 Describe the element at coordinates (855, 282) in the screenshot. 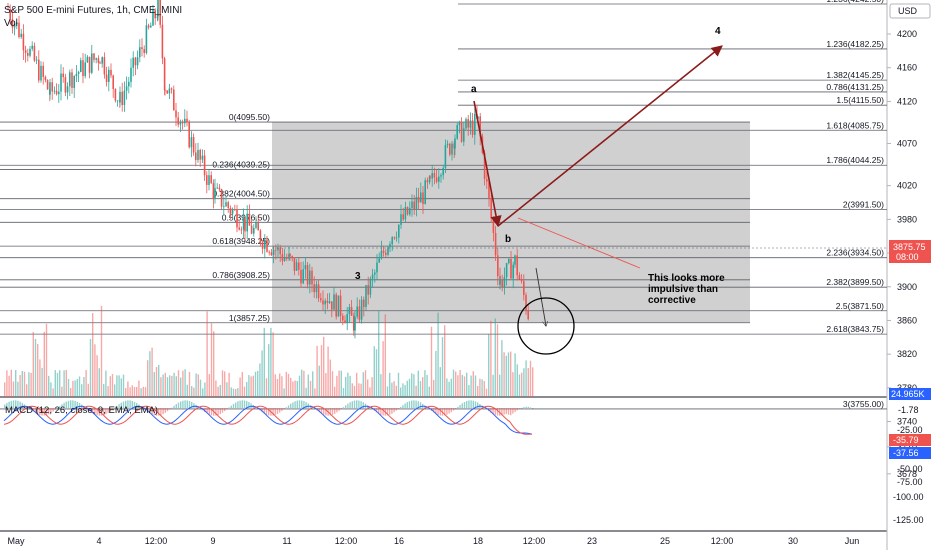

I see `fib-ext-label: 2.382(3899.50)` at that location.